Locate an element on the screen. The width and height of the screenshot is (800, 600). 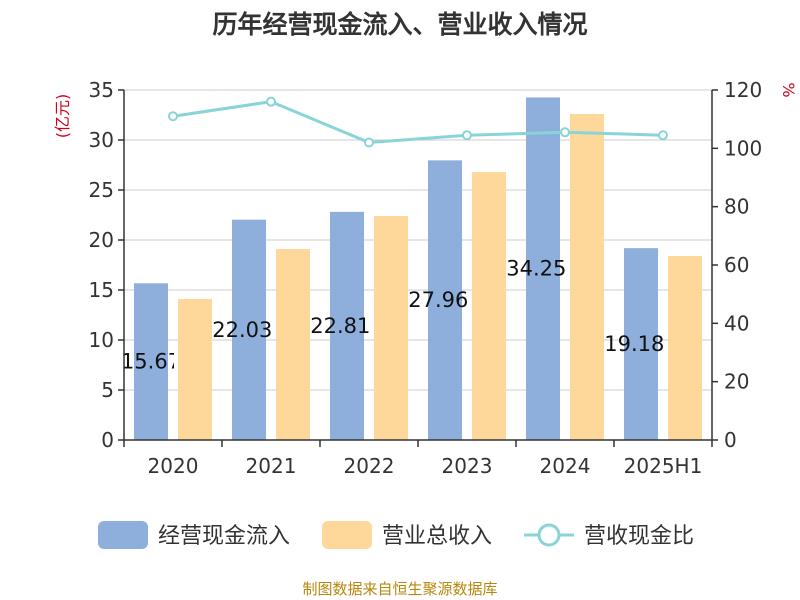
right-axis-unit: % is located at coordinates (788, 89).